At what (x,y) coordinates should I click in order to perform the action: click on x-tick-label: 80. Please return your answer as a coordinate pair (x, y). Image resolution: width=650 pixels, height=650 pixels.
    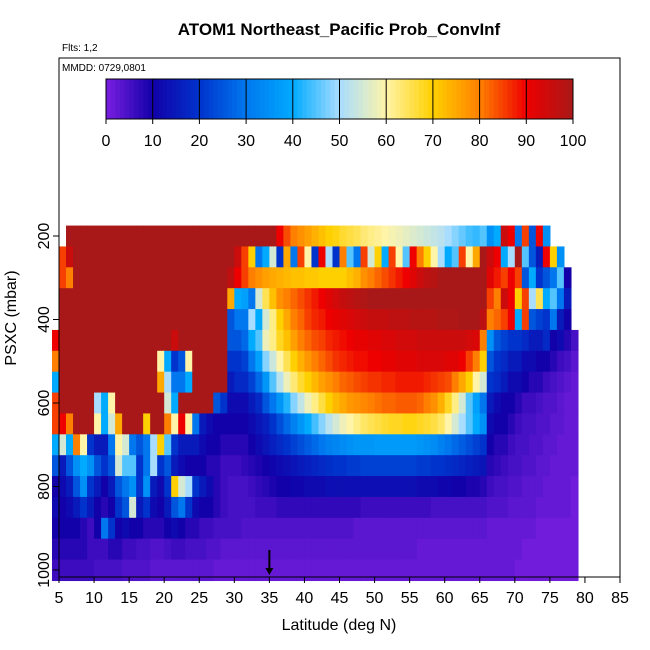
    Looking at the image, I should click on (585, 598).